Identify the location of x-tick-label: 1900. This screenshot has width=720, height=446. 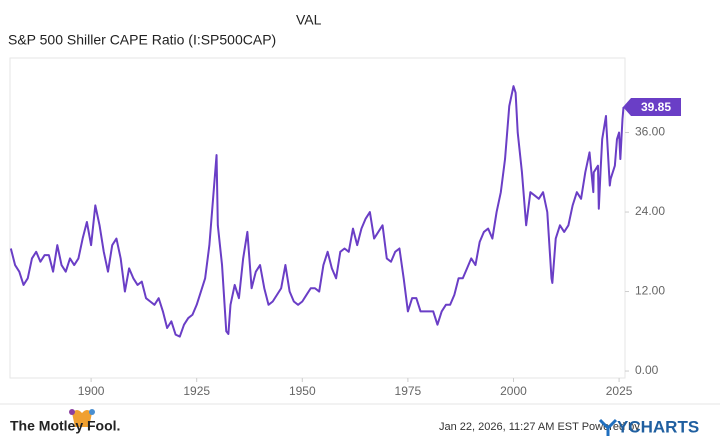
(91, 391).